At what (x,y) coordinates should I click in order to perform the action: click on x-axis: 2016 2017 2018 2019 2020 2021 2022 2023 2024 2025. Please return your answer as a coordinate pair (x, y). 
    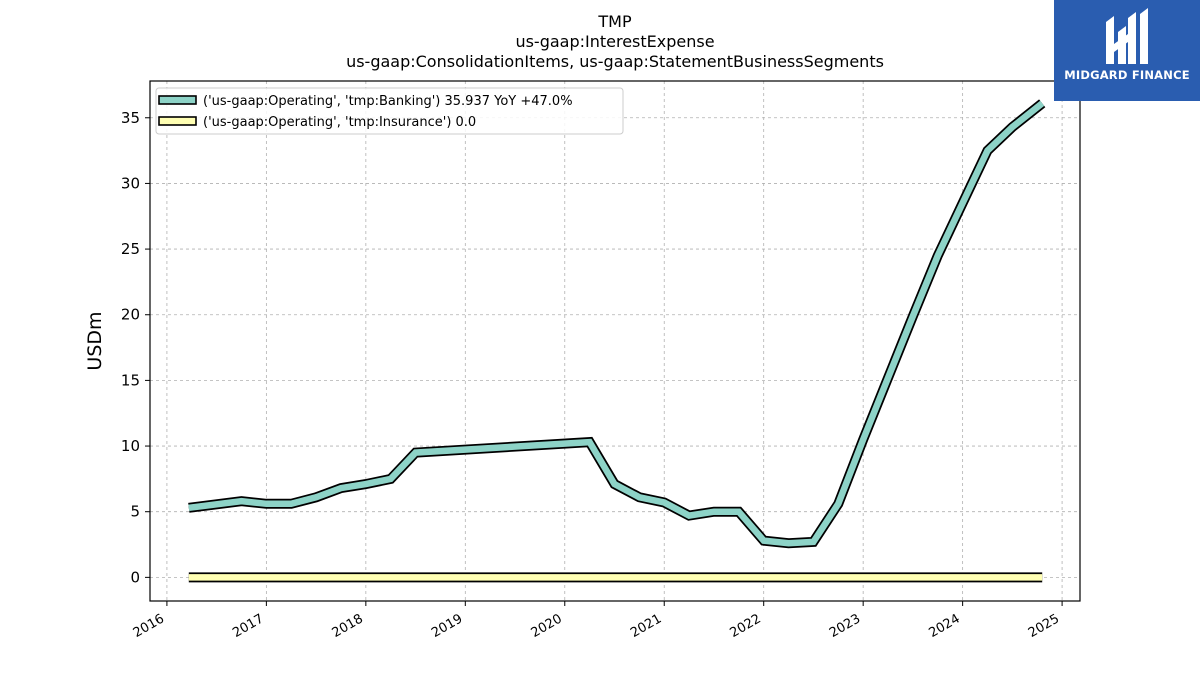
    Looking at the image, I should click on (597, 621).